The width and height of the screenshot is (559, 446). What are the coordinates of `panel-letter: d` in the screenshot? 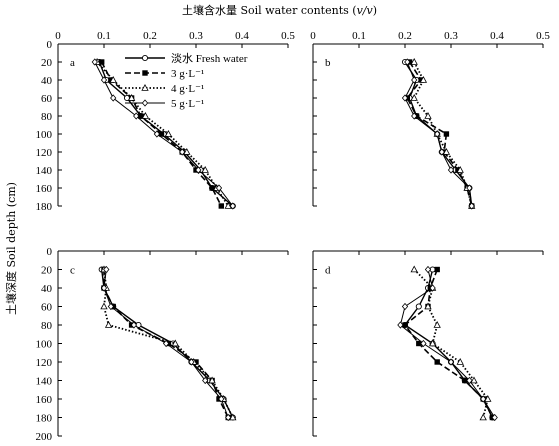 It's located at (328, 271).